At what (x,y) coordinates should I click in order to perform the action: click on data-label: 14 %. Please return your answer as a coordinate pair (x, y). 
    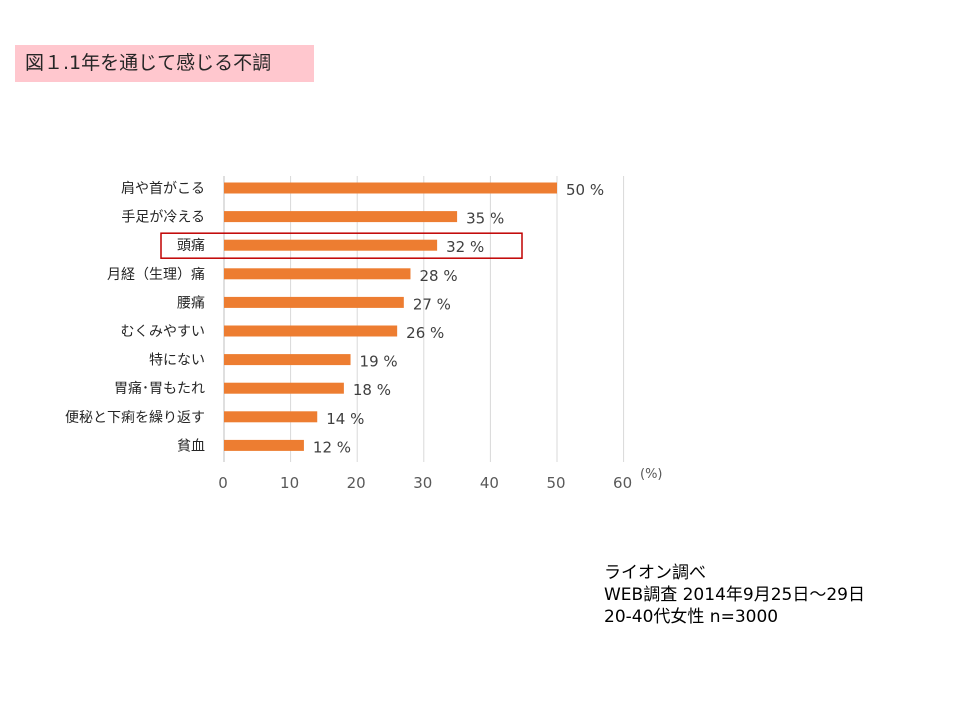
    Looking at the image, I should click on (345, 419).